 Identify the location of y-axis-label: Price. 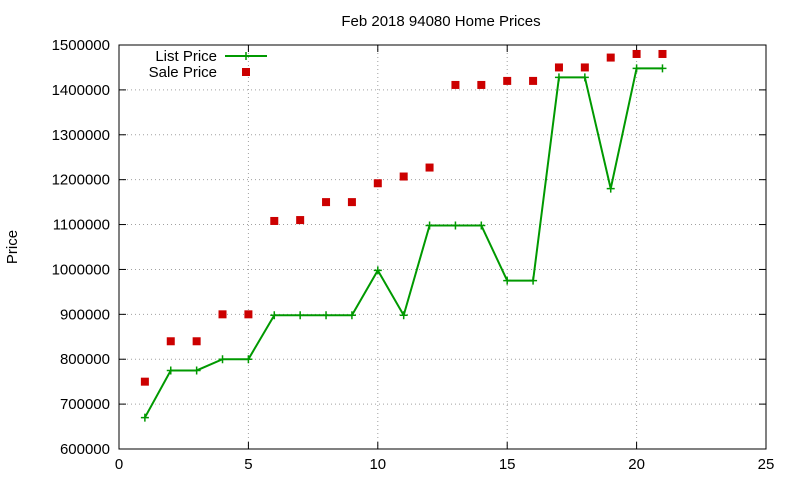
(12, 247).